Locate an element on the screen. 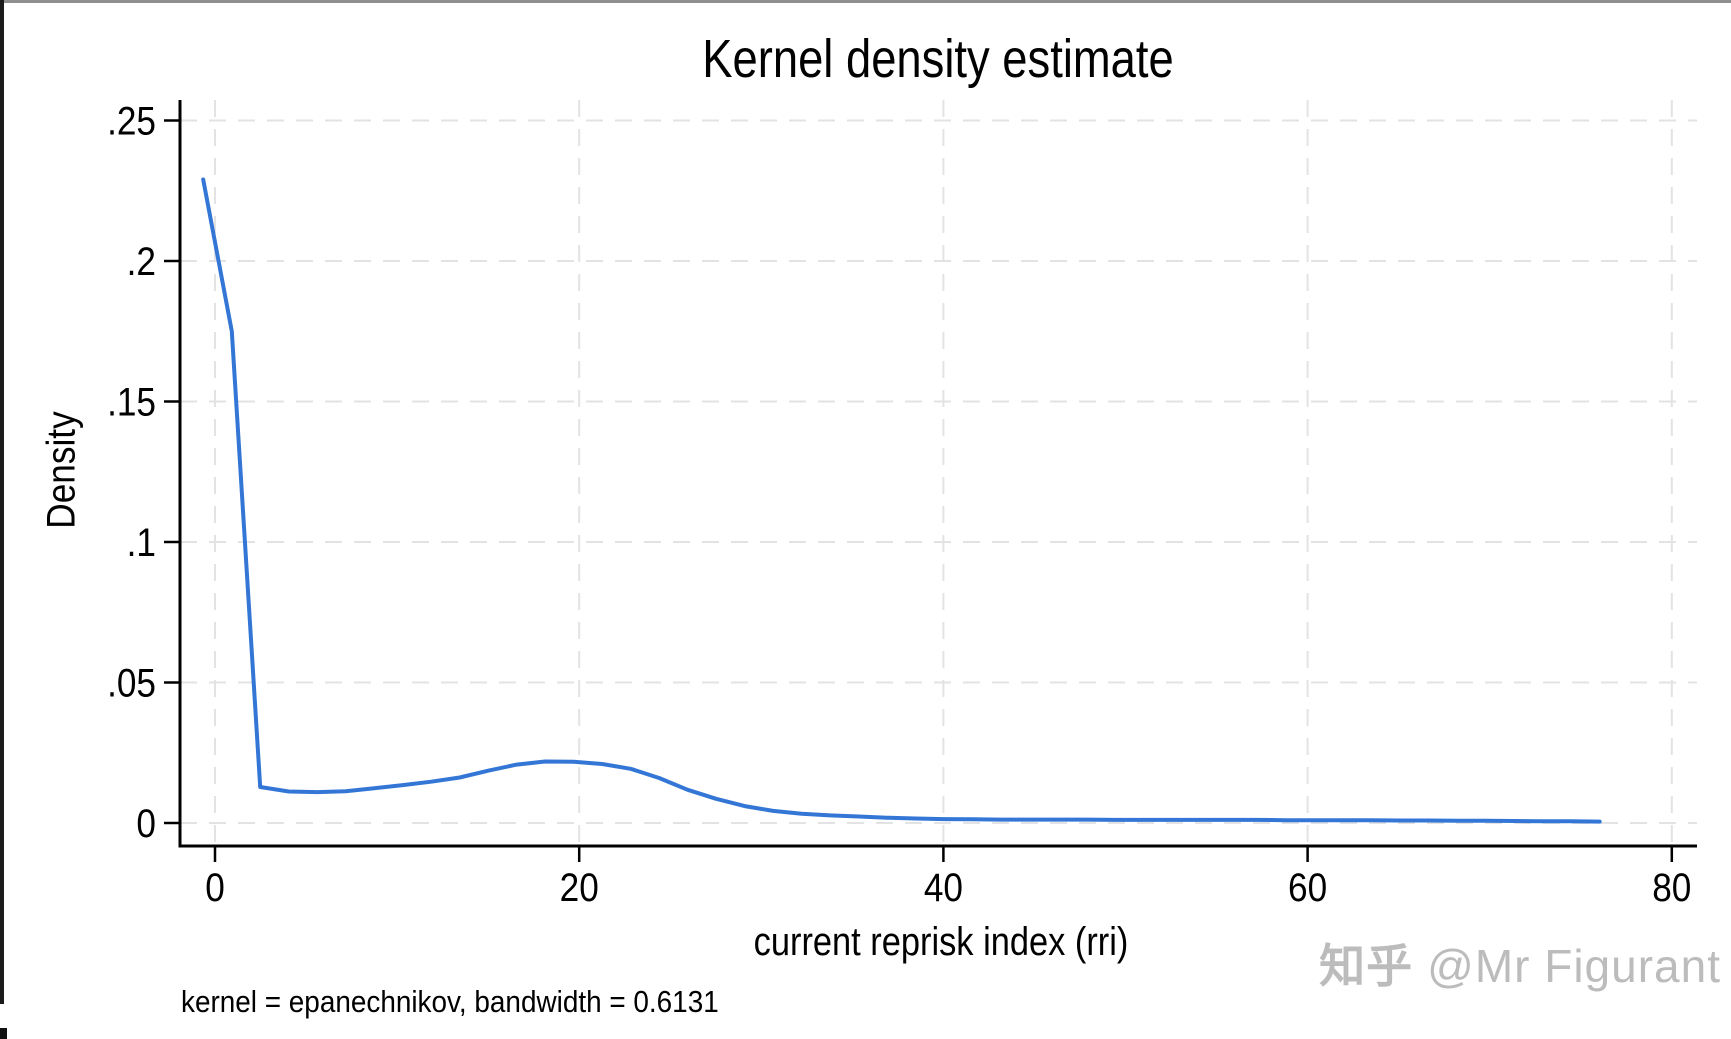  bottom-left-mark is located at coordinates (3, 1033).